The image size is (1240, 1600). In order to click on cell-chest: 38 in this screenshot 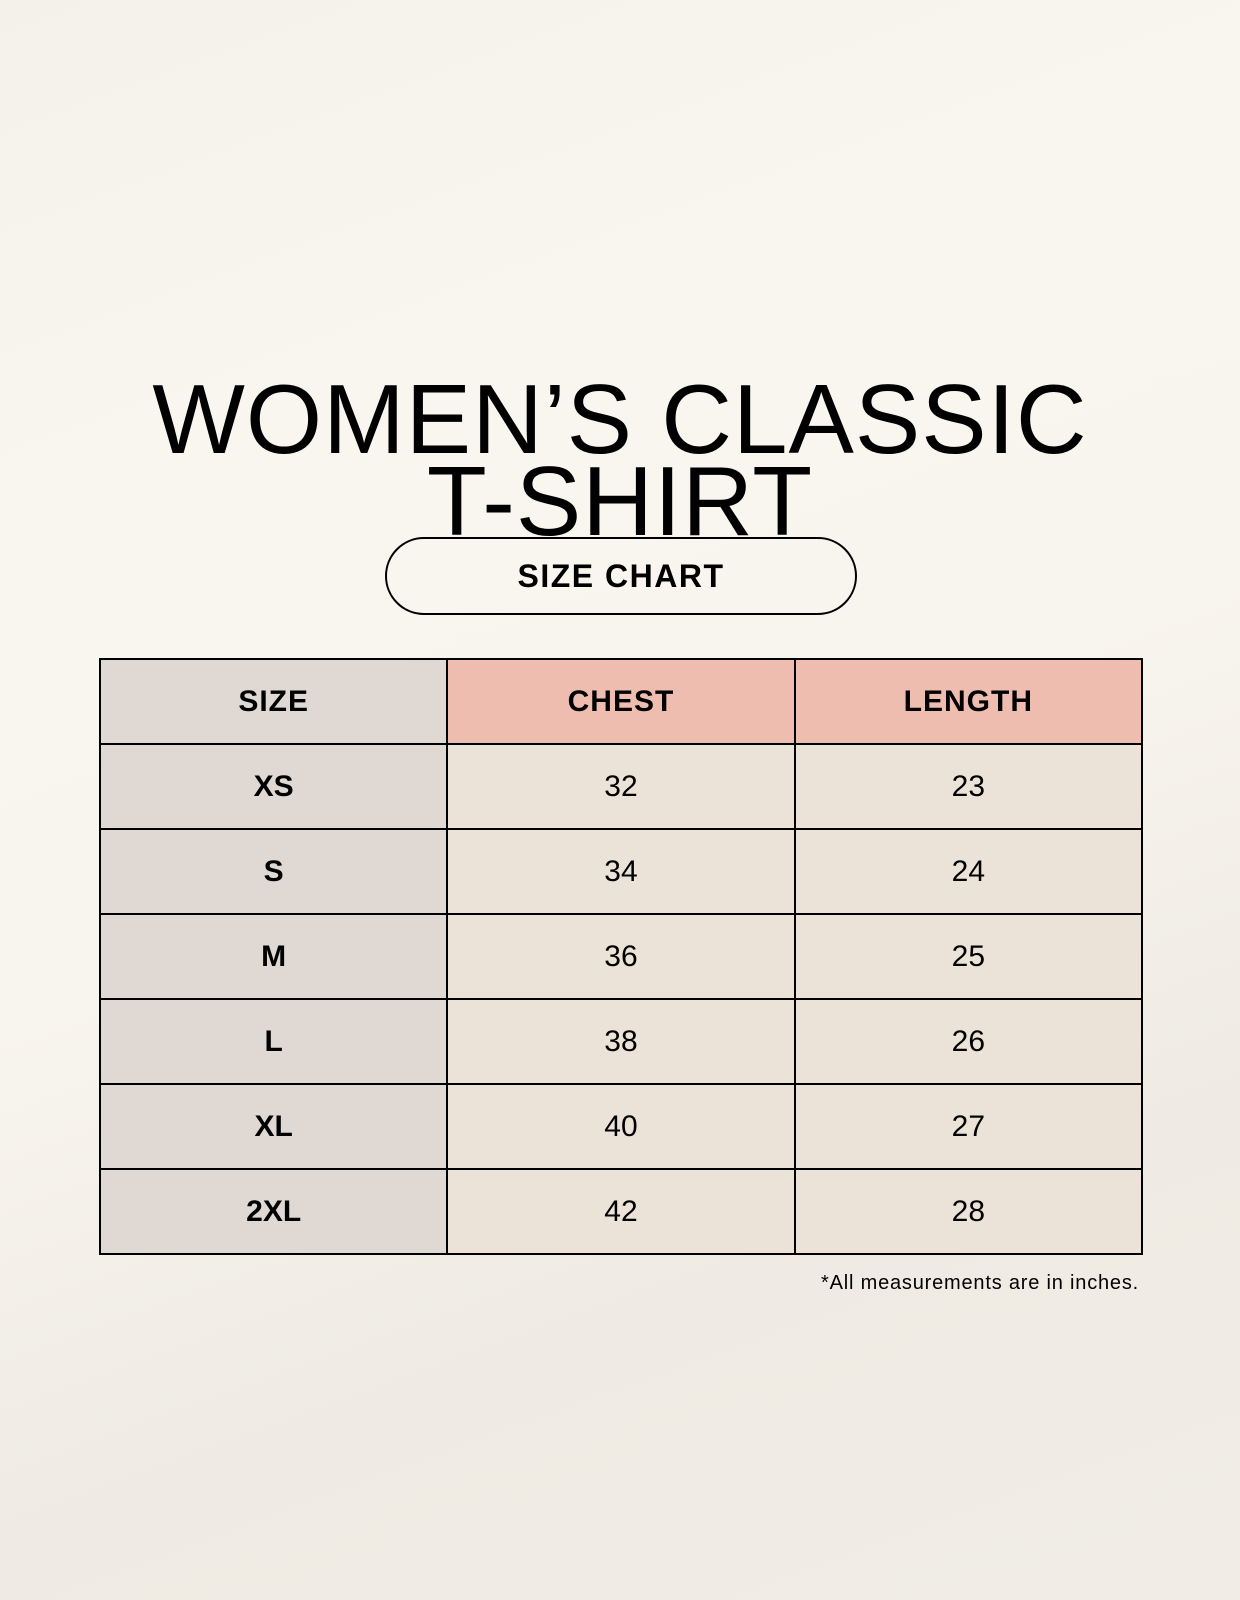, I will do `click(621, 1041)`.